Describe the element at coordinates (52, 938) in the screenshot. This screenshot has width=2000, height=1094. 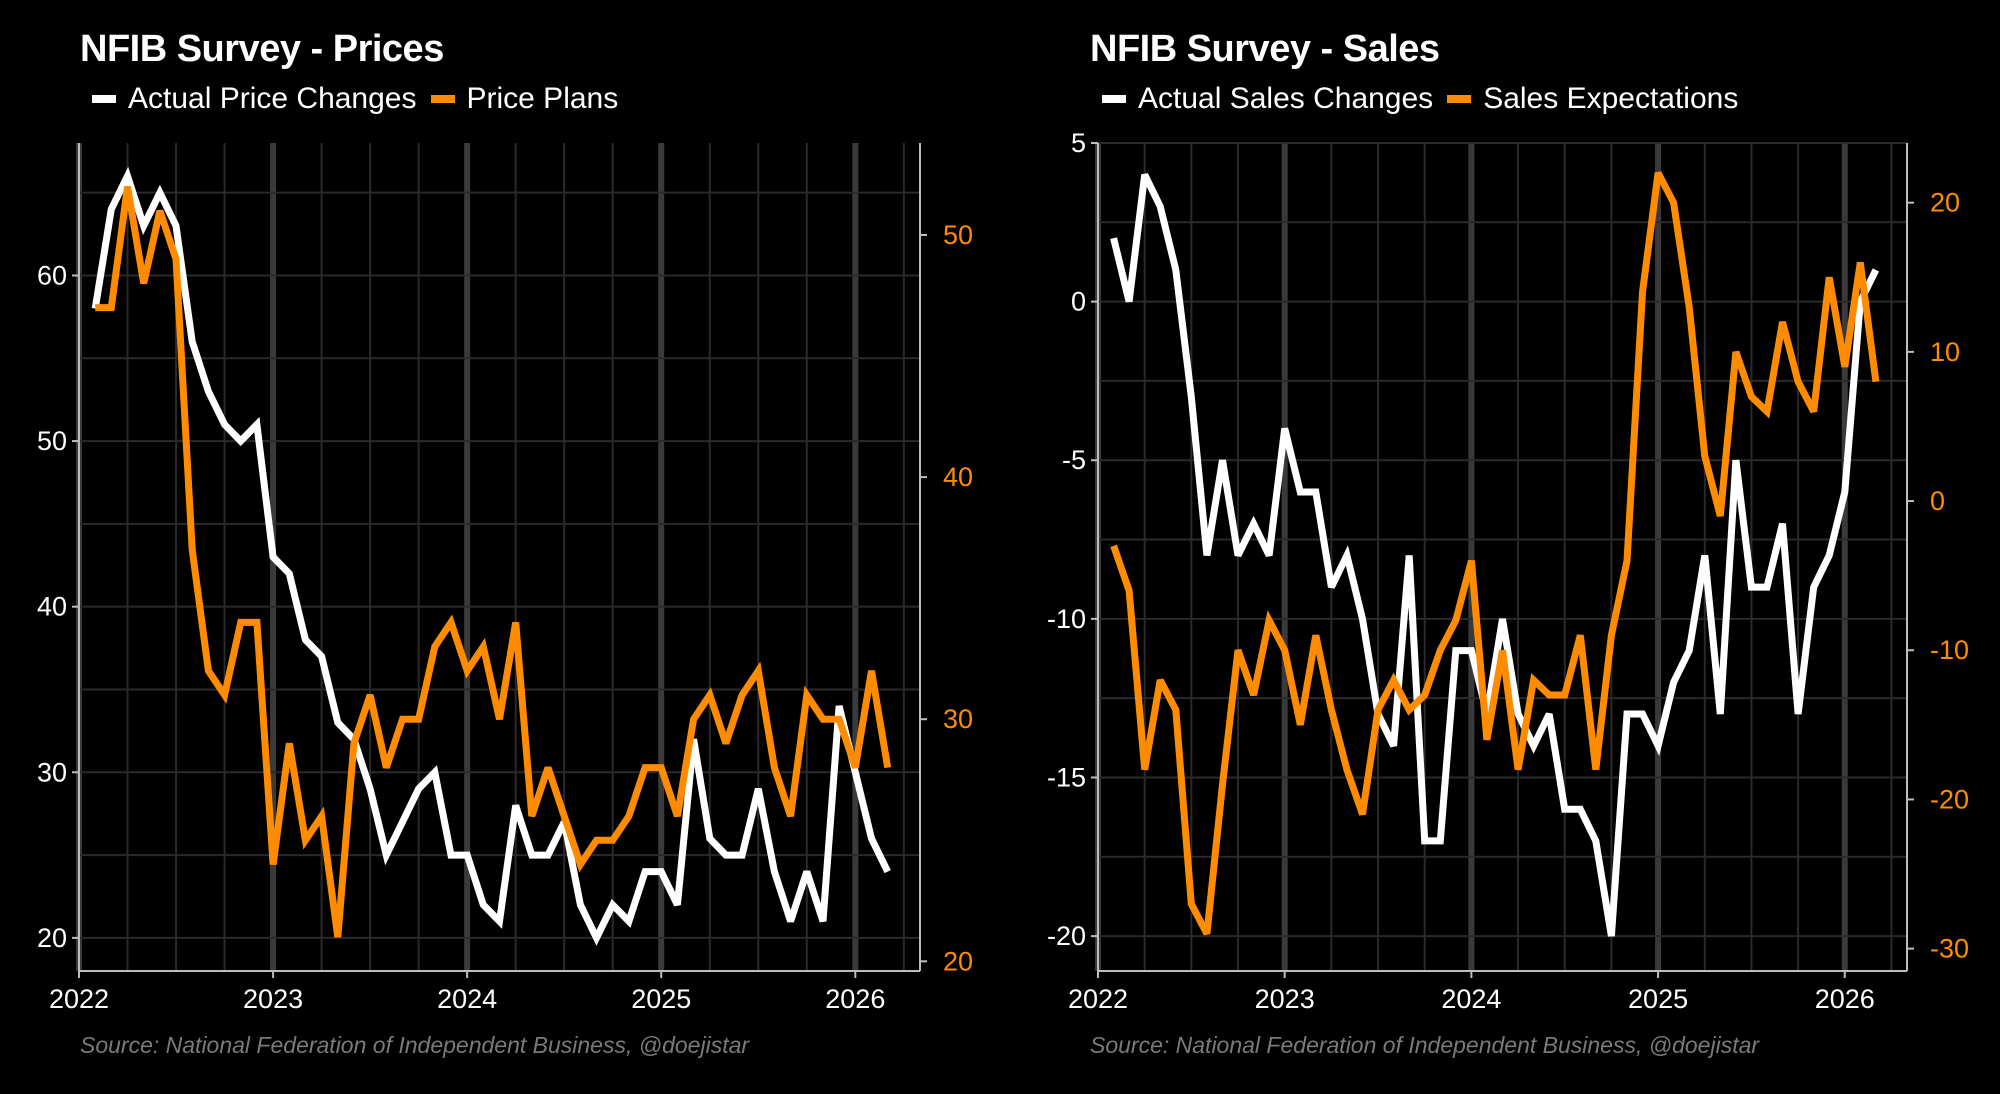
I see `y-left-tick-label: 20` at that location.